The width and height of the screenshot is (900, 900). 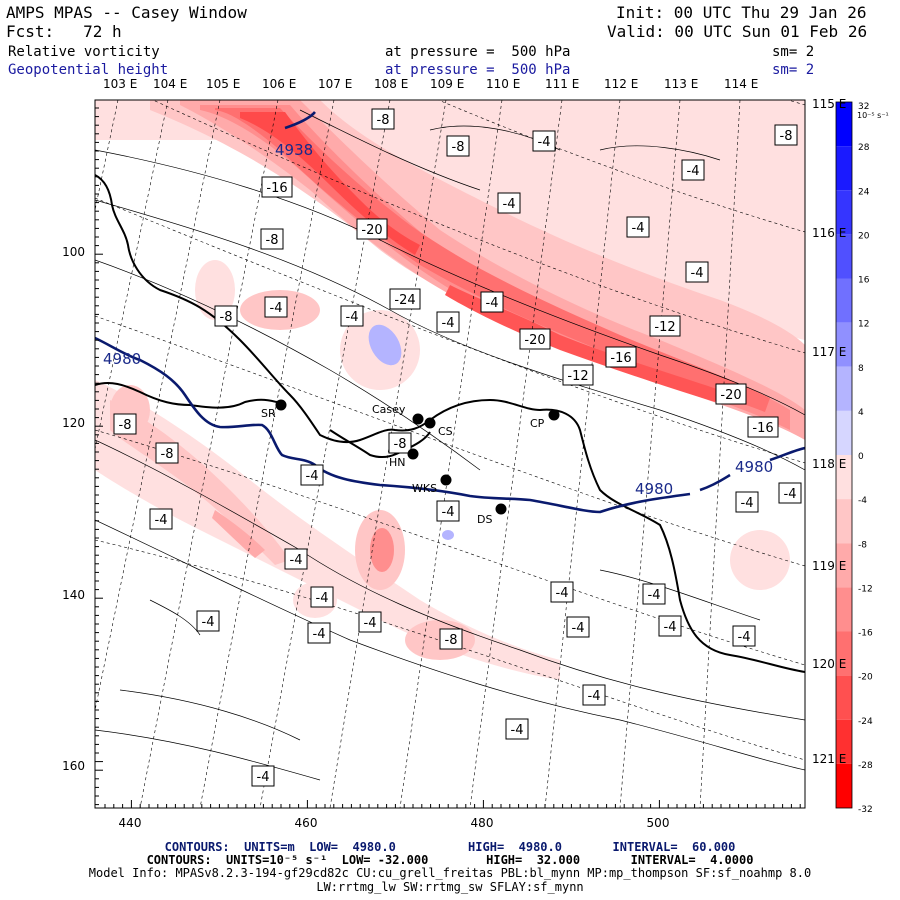 What do you see at coordinates (863, 325) in the screenshot?
I see `colorbar-level-label: 12` at bounding box center [863, 325].